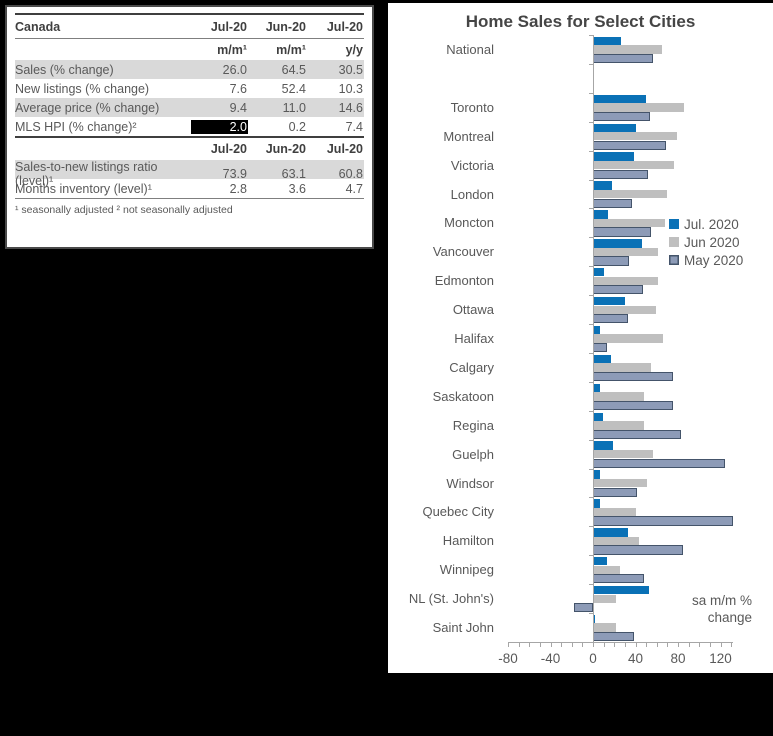 This screenshot has width=773, height=736. I want to click on category-label: NL (St. John's), so click(451, 599).